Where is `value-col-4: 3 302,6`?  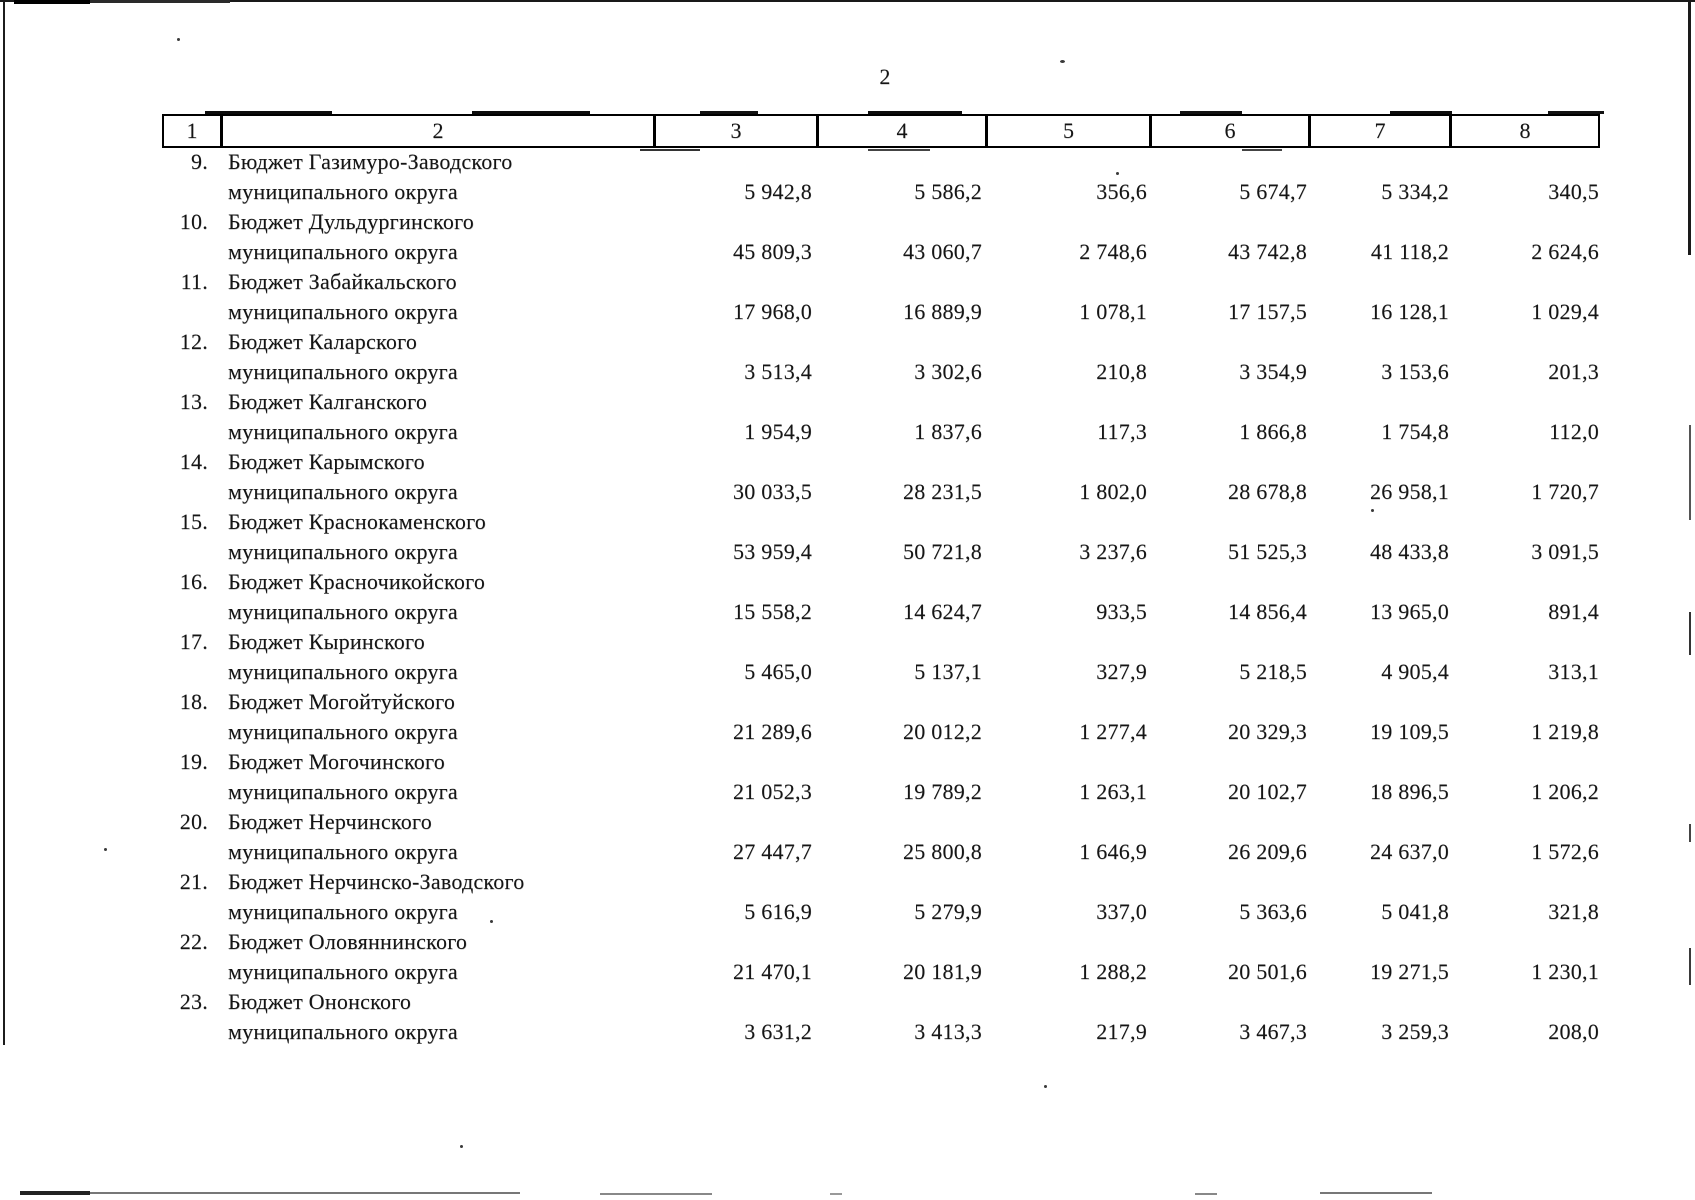
value-col-4: 3 302,6 is located at coordinates (948, 371).